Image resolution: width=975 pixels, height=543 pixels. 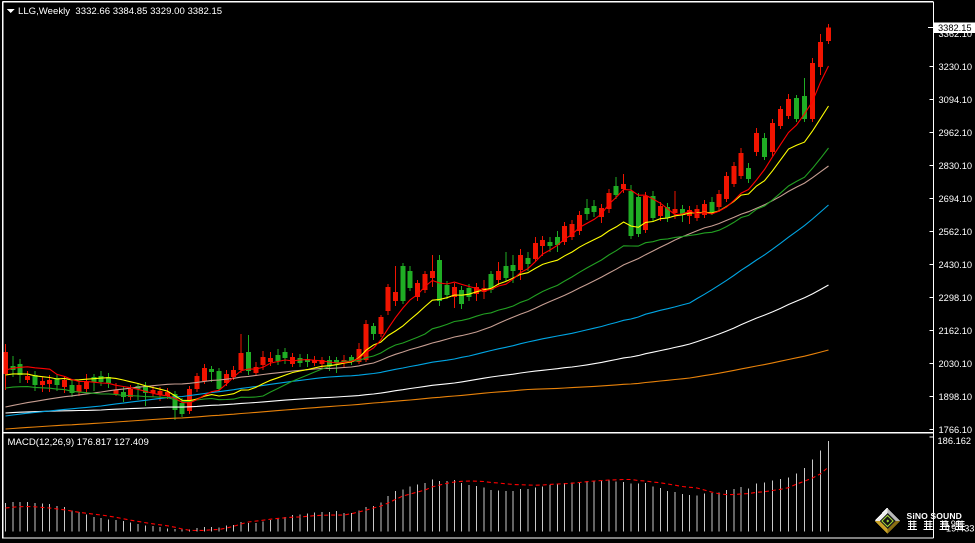 I want to click on svg-text: 2298.10, so click(x=956, y=298).